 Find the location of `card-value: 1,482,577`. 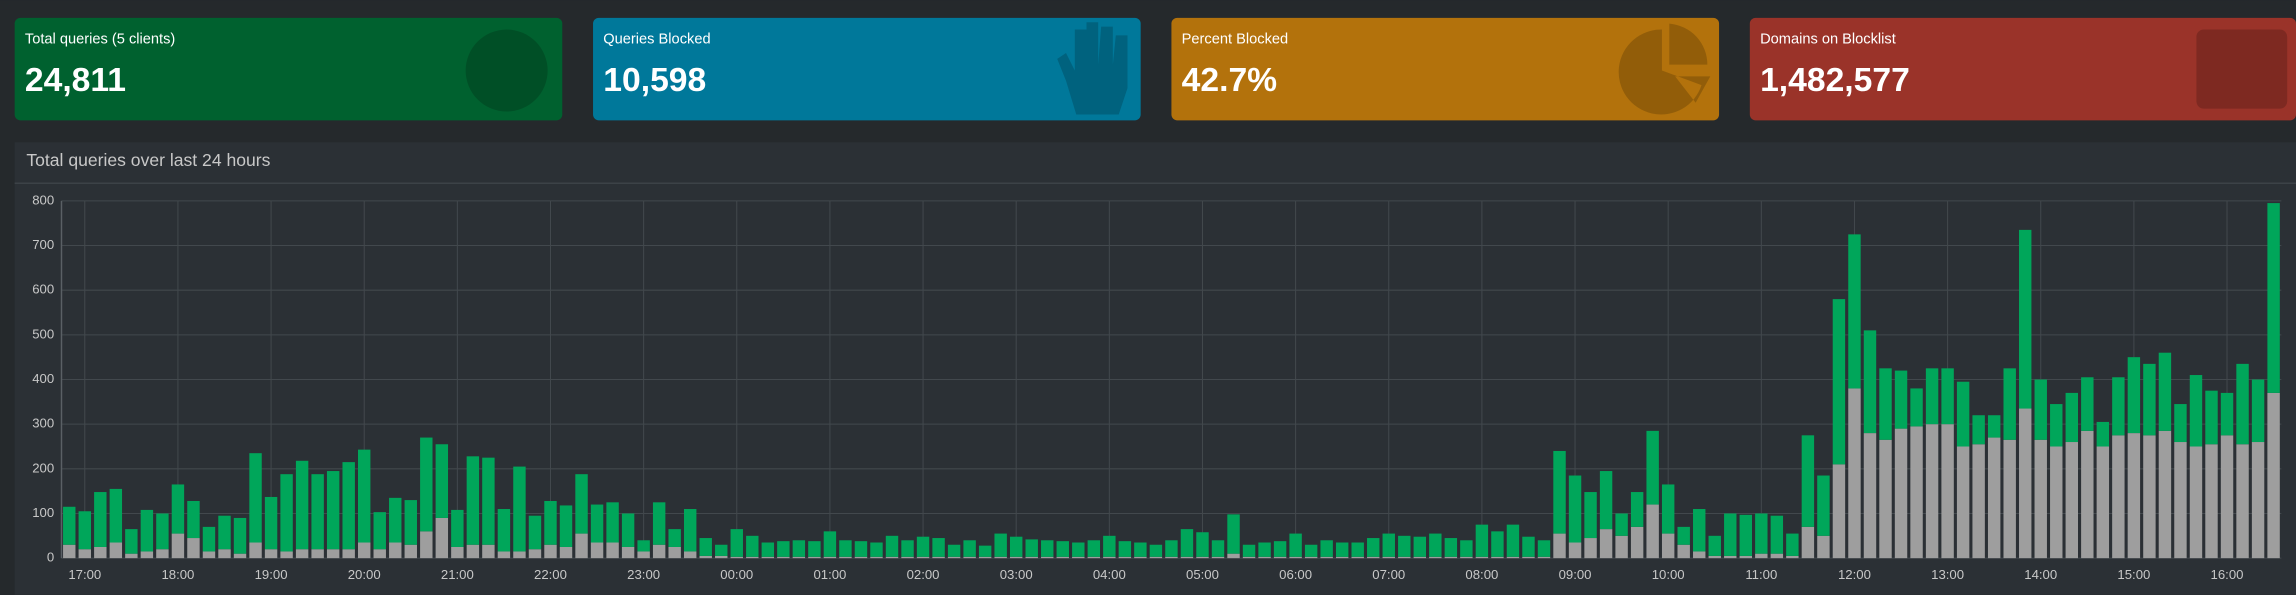

card-value: 1,482,577 is located at coordinates (1835, 80).